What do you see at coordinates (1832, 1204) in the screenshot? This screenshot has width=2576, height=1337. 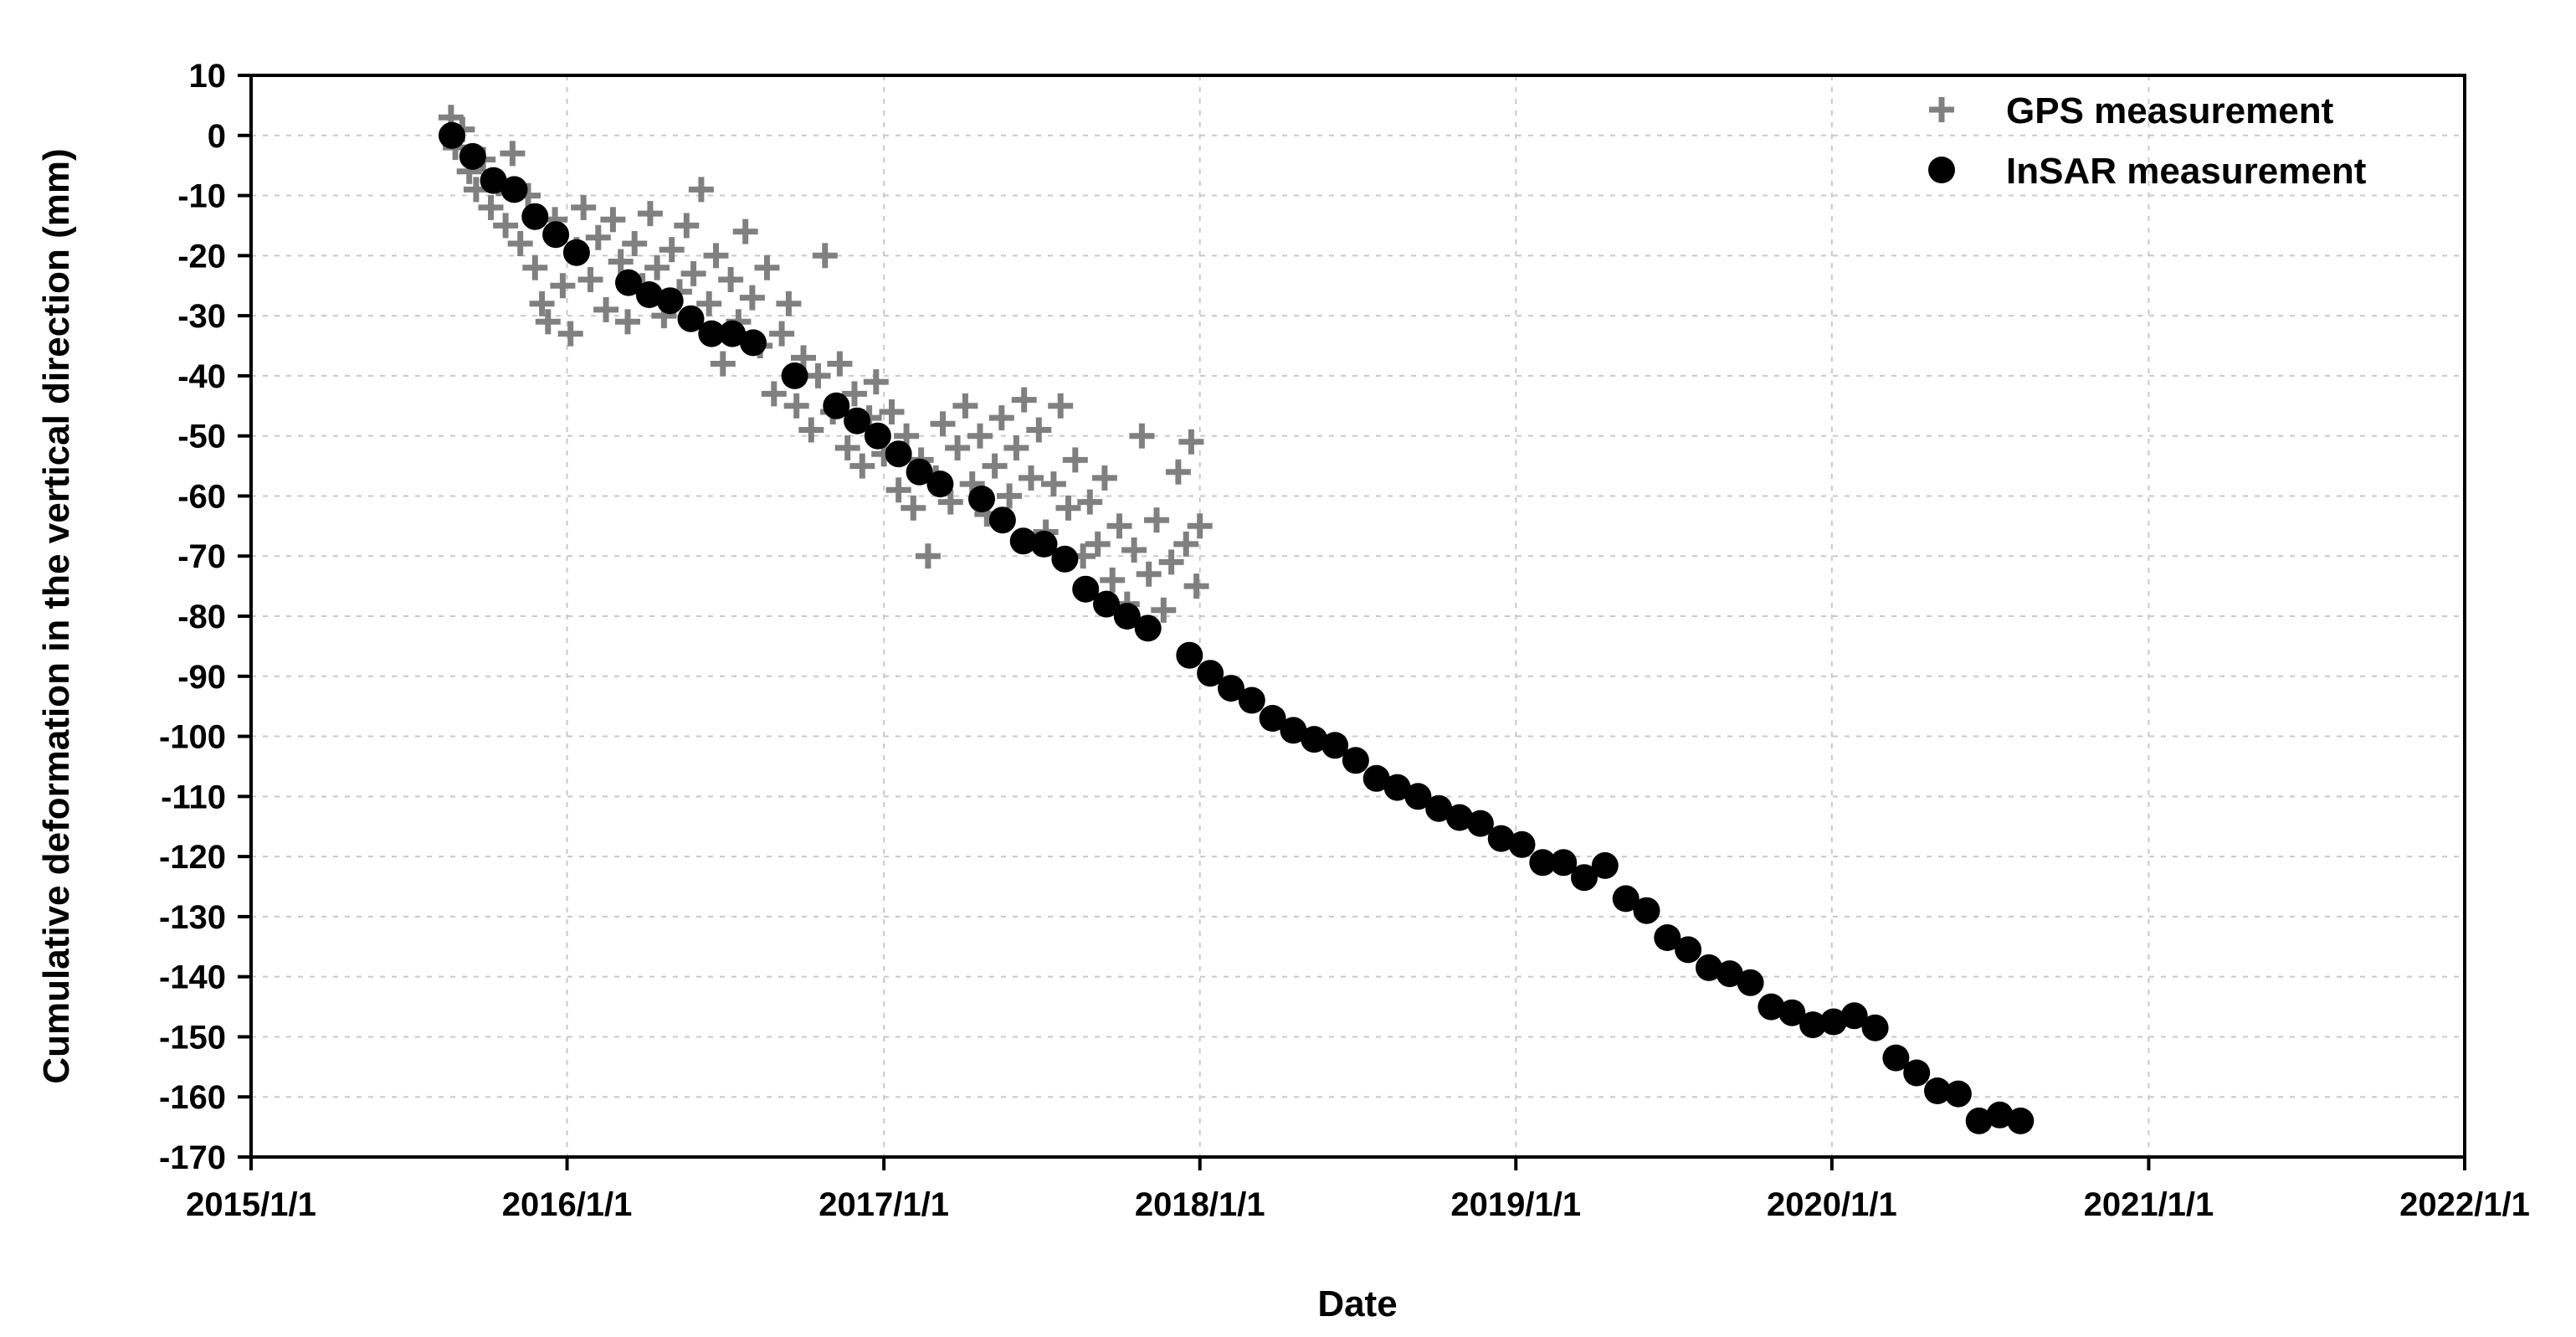 I see `x-tick-label: 2020/1/1` at bounding box center [1832, 1204].